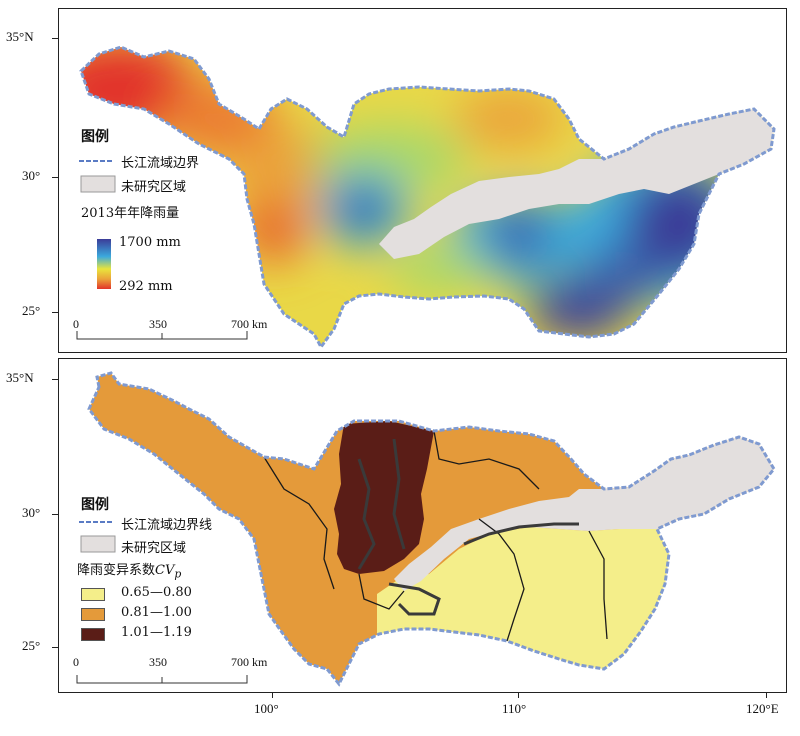 This screenshot has height=736, width=800. Describe the element at coordinates (104, 264) in the screenshot. I see `rainfall-color-ramp` at that location.